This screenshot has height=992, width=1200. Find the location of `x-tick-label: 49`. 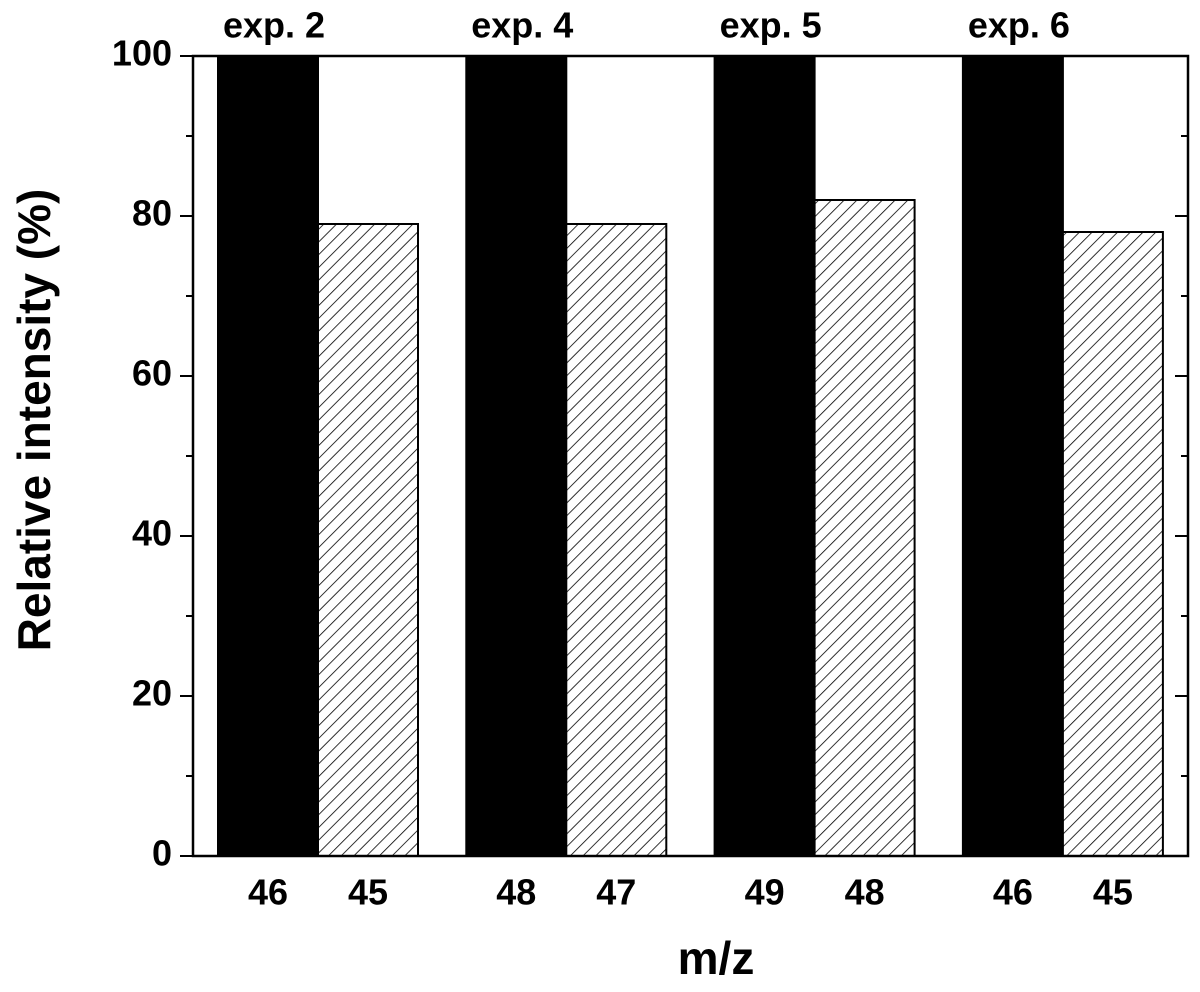

x-tick-label: 49 is located at coordinates (765, 892).